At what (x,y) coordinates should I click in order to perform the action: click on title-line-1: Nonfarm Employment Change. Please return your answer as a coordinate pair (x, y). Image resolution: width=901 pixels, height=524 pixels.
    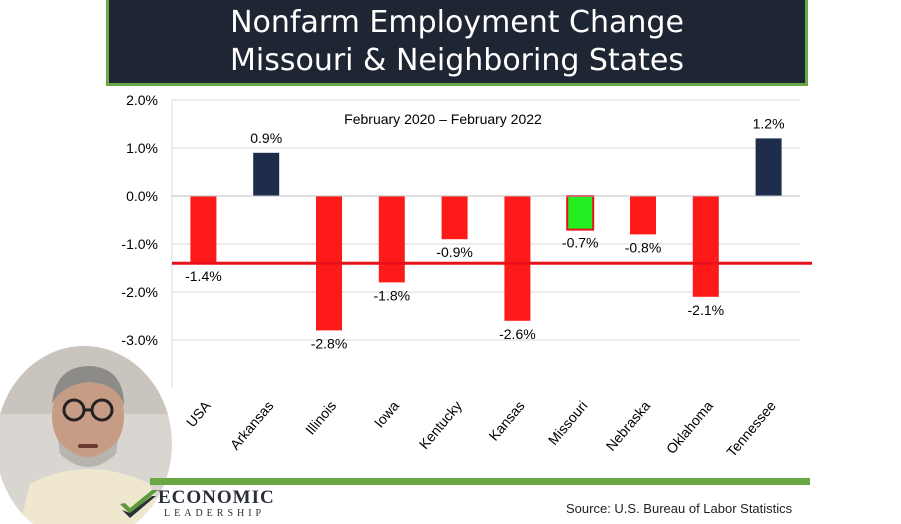
    Looking at the image, I should click on (457, 22).